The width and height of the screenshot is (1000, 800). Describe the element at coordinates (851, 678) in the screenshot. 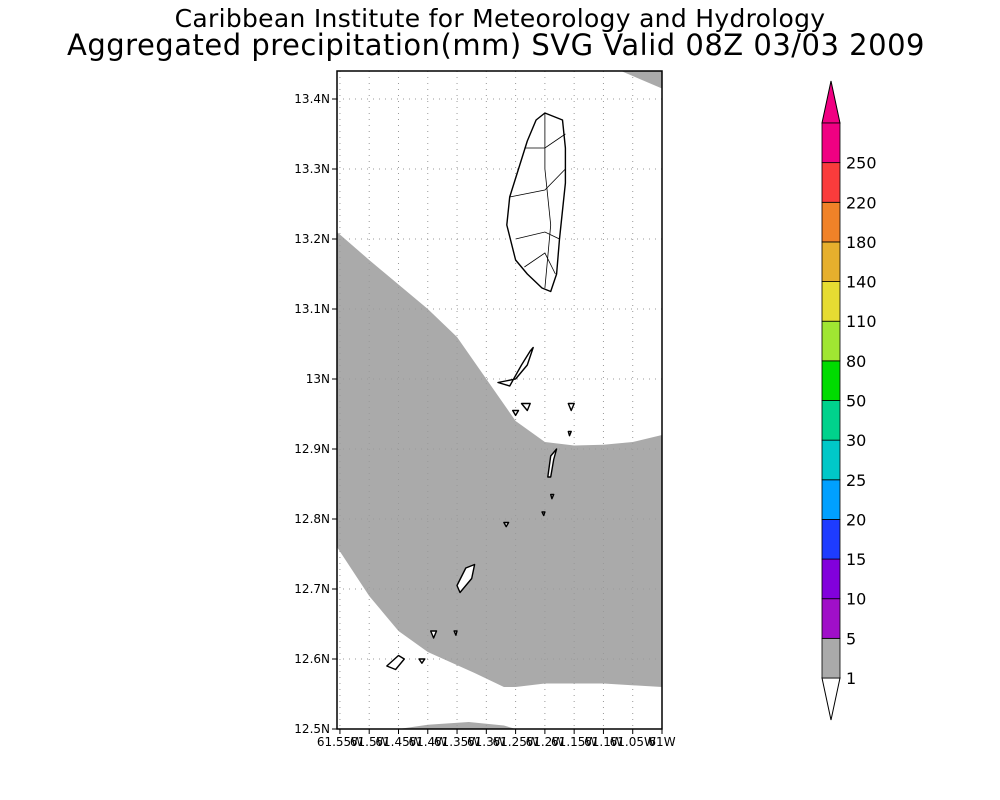

I see `colorbar-label-1: 1` at that location.